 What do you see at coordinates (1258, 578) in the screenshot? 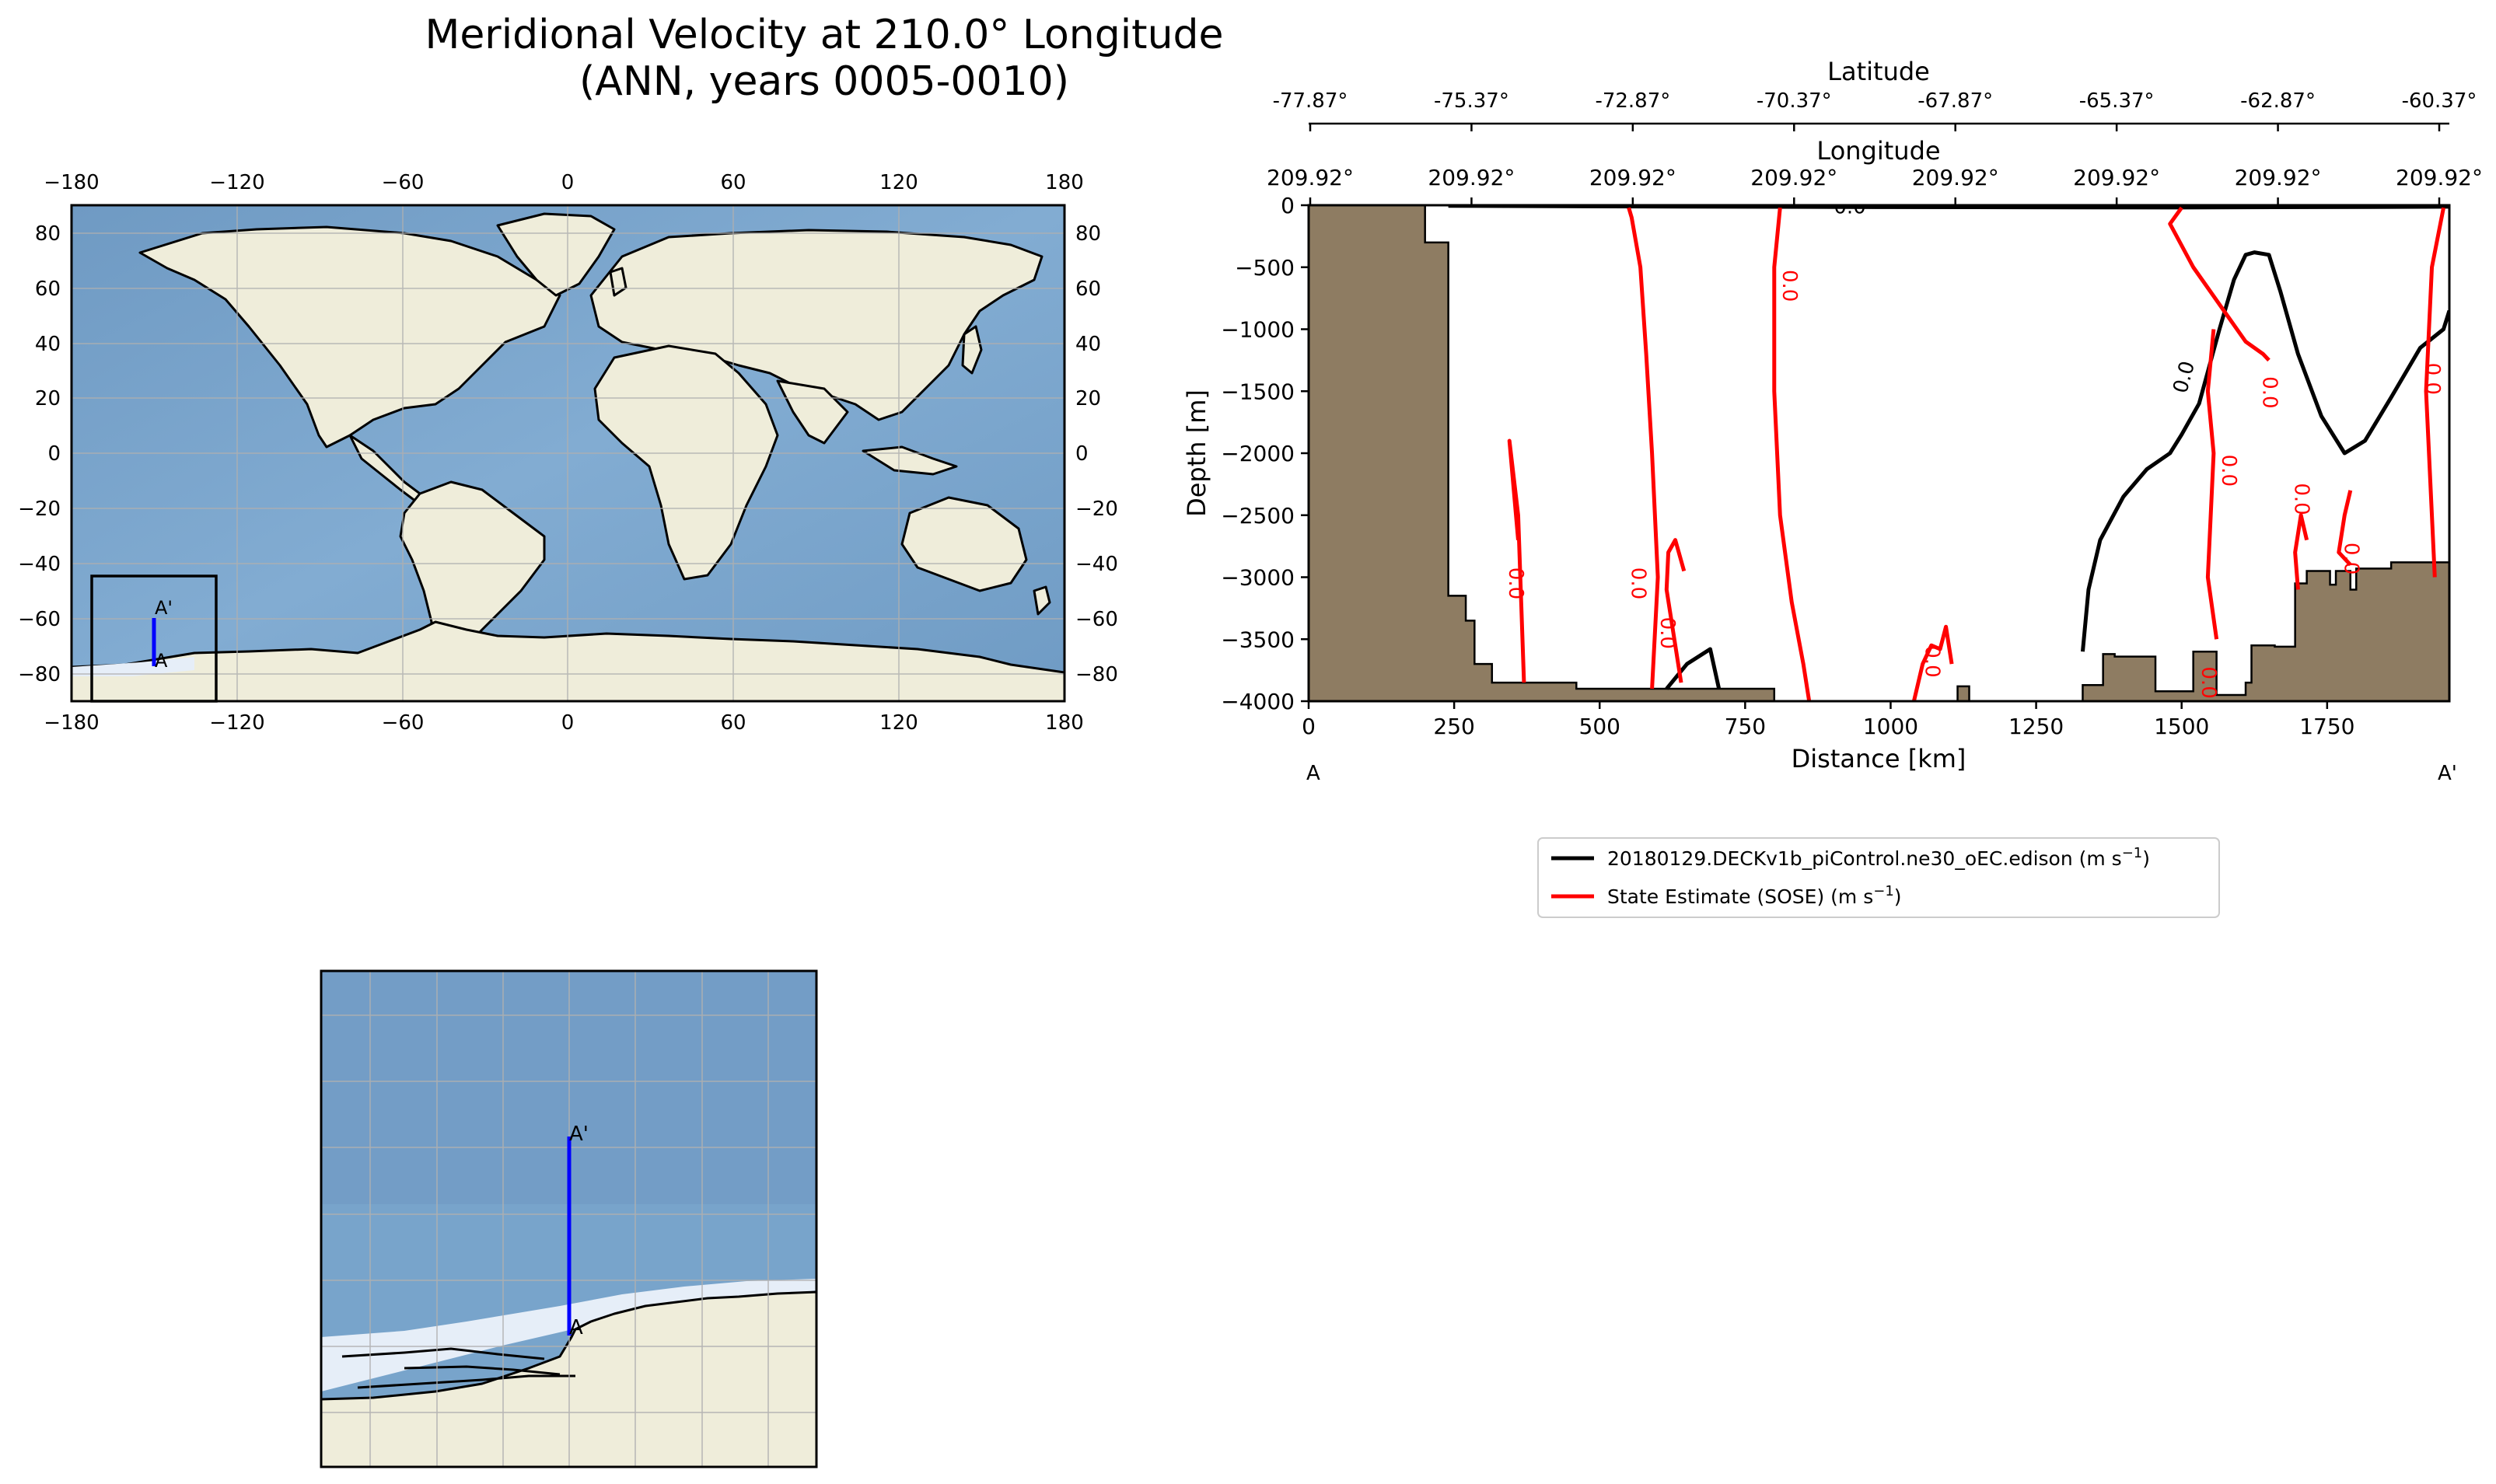
I see `y-tick-label: −3000` at bounding box center [1258, 578].